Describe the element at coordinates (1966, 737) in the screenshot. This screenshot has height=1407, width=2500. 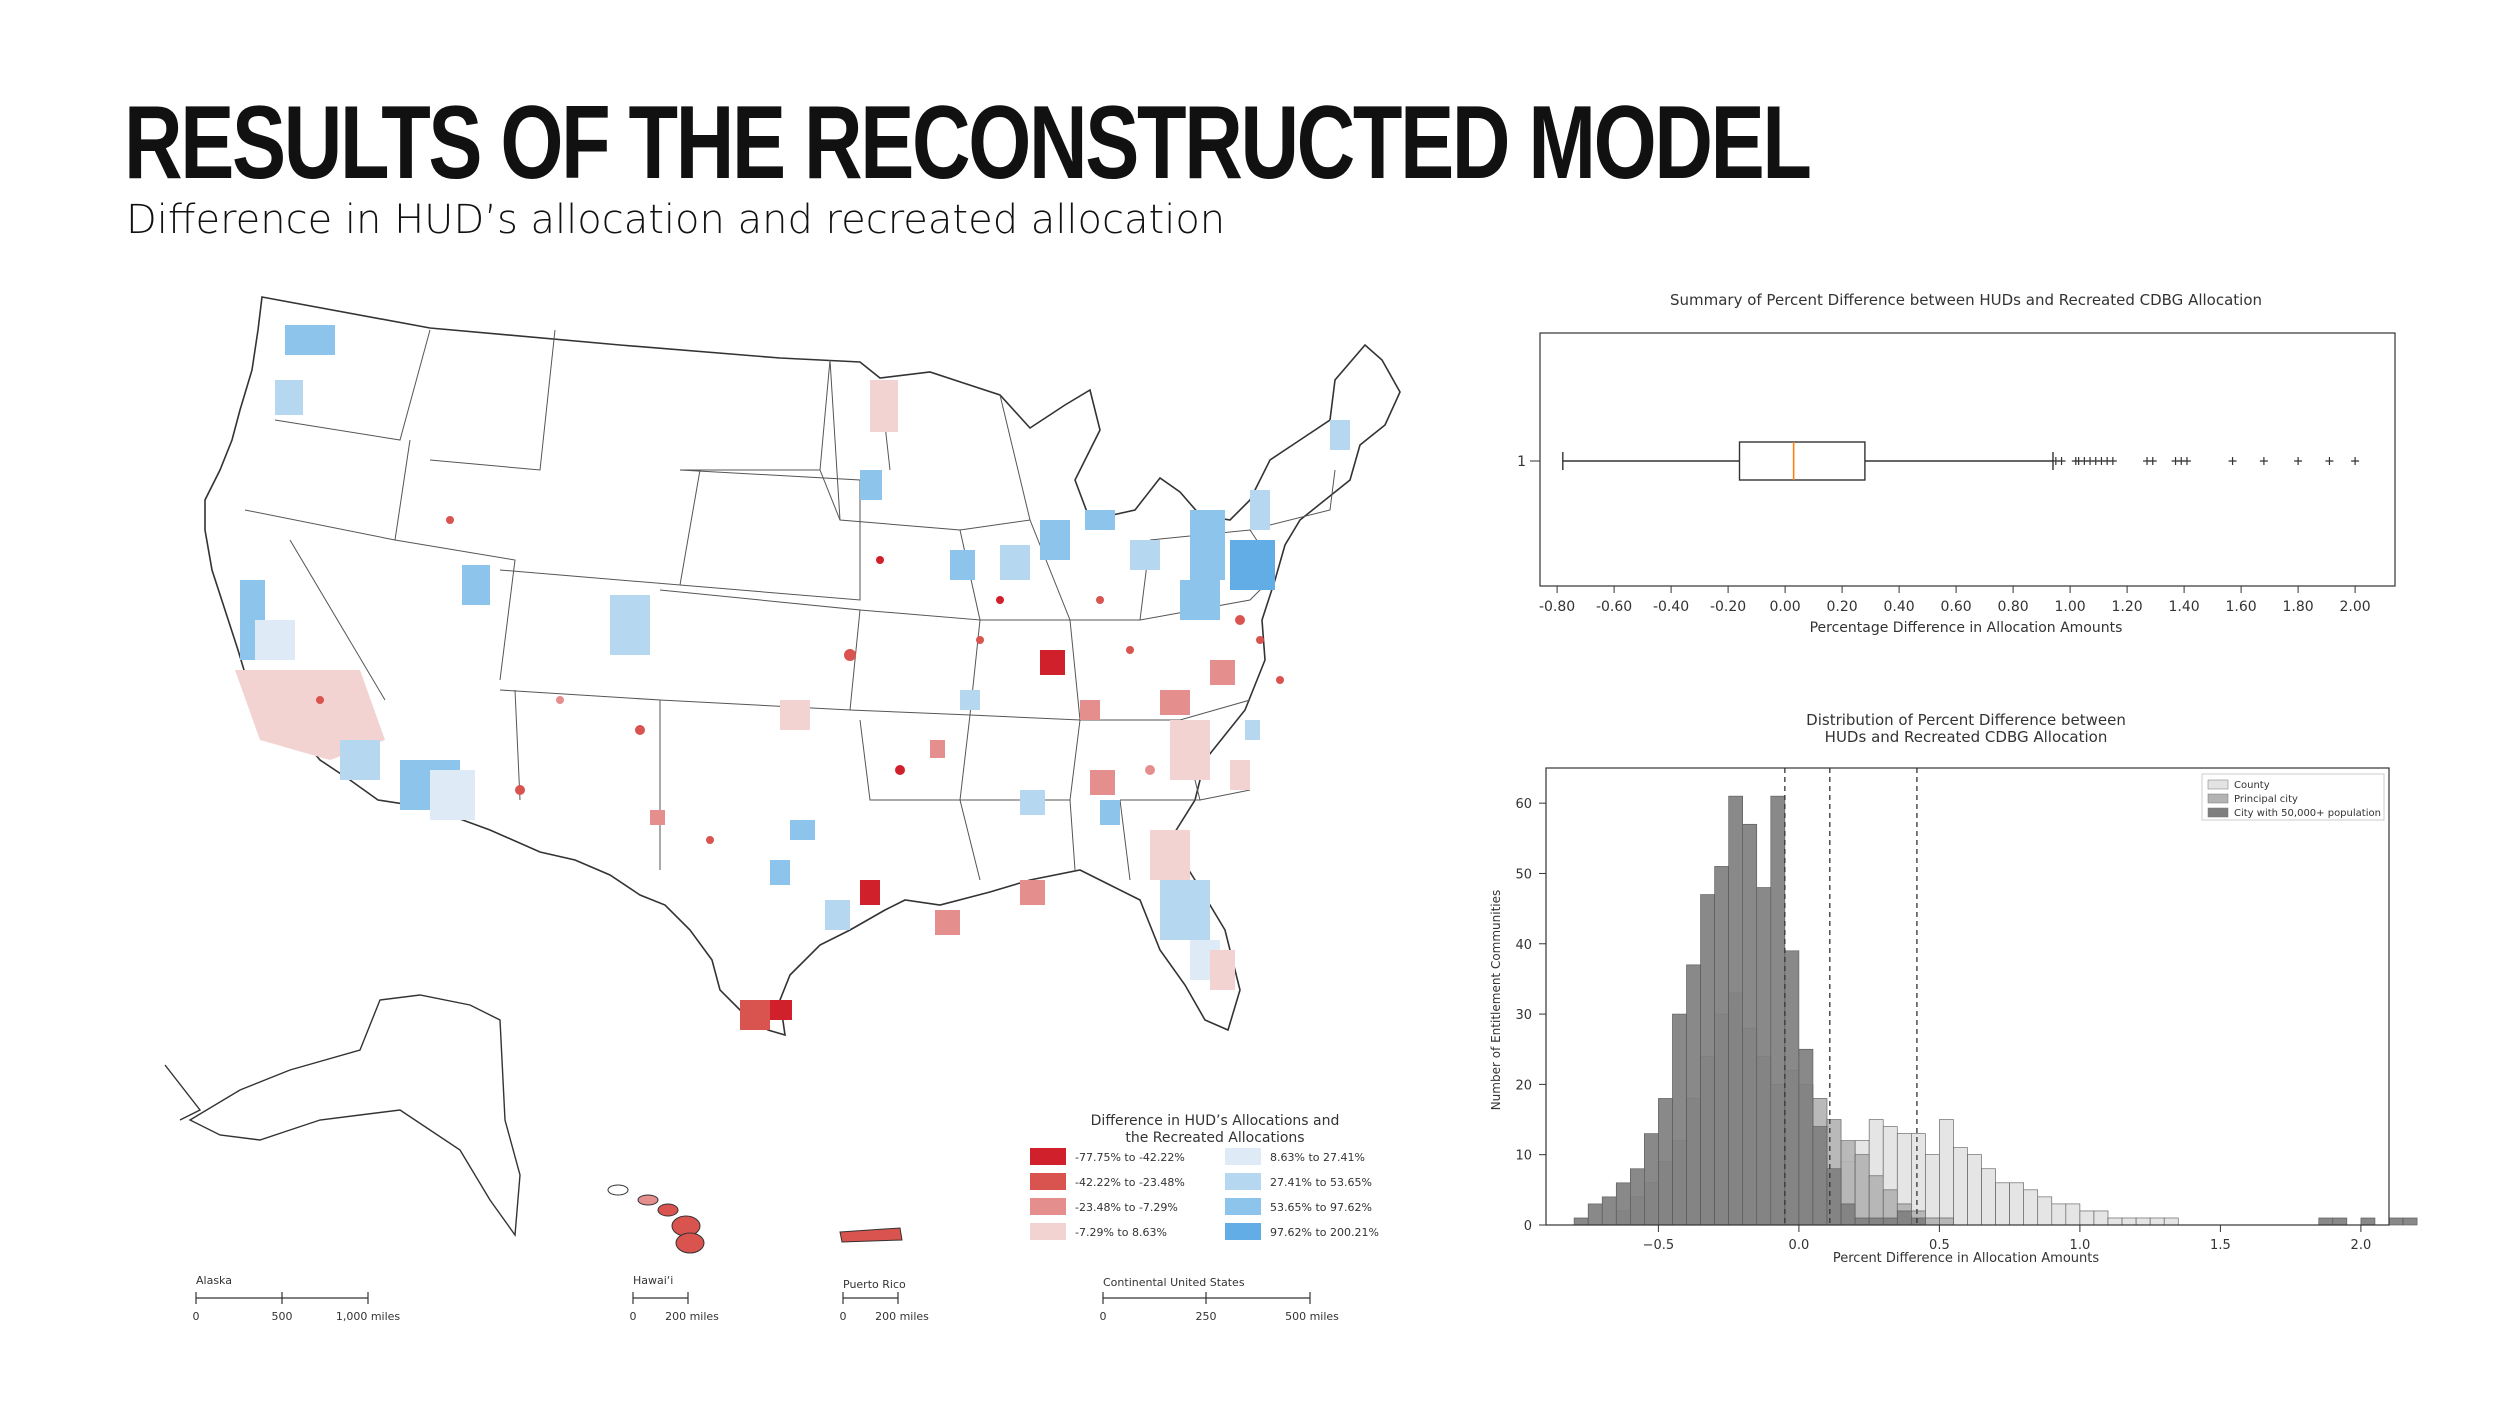
I see `histogram-title-line2: HUDs and Recreated CDBG Allocation` at that location.